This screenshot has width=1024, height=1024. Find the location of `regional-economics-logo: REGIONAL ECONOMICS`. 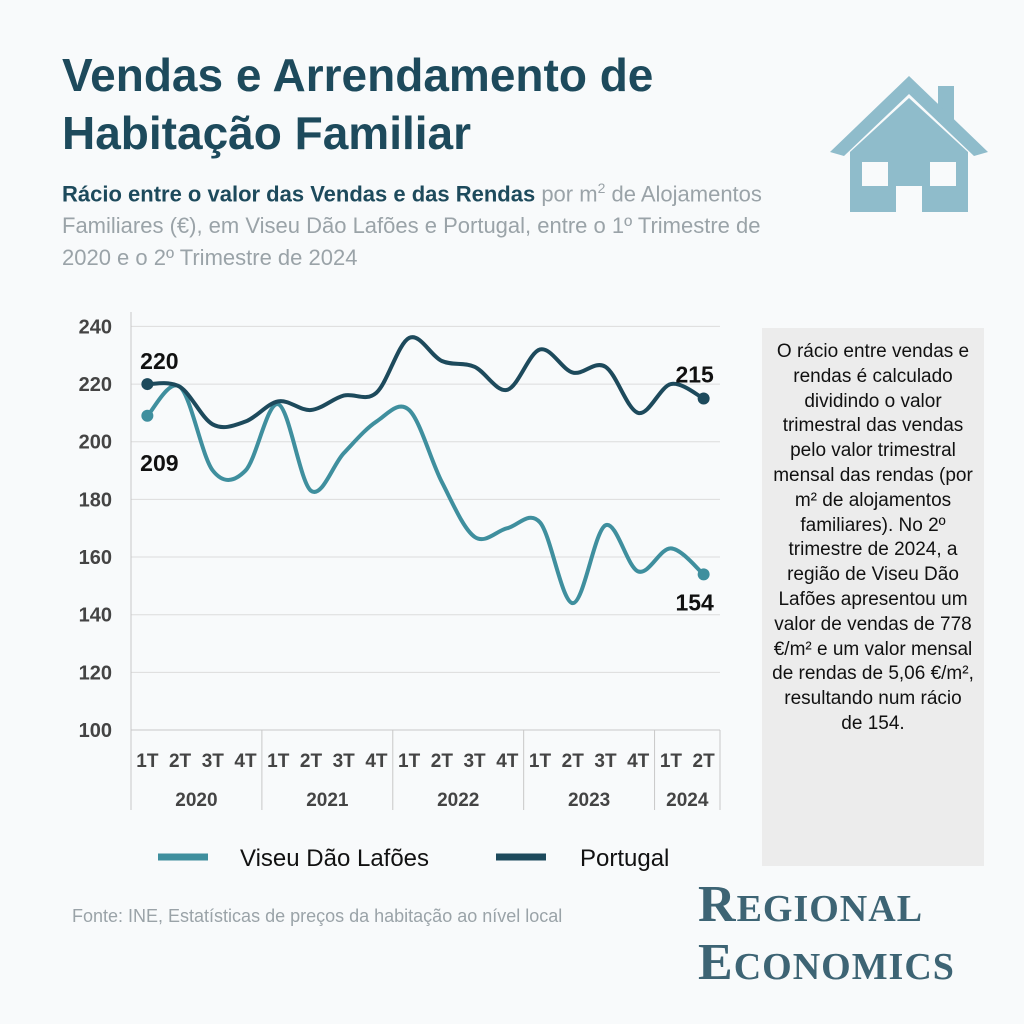

regional-economics-logo: REGIONAL ECONOMICS is located at coordinates (826, 933).